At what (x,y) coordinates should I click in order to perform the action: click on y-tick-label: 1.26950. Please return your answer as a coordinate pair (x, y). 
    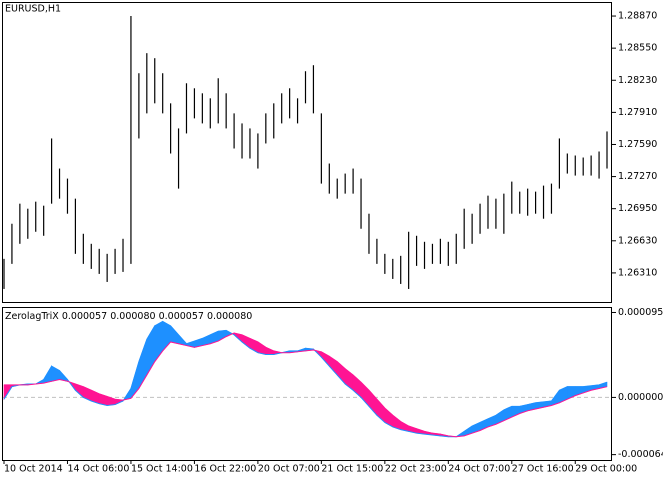
    Looking at the image, I should click on (637, 208).